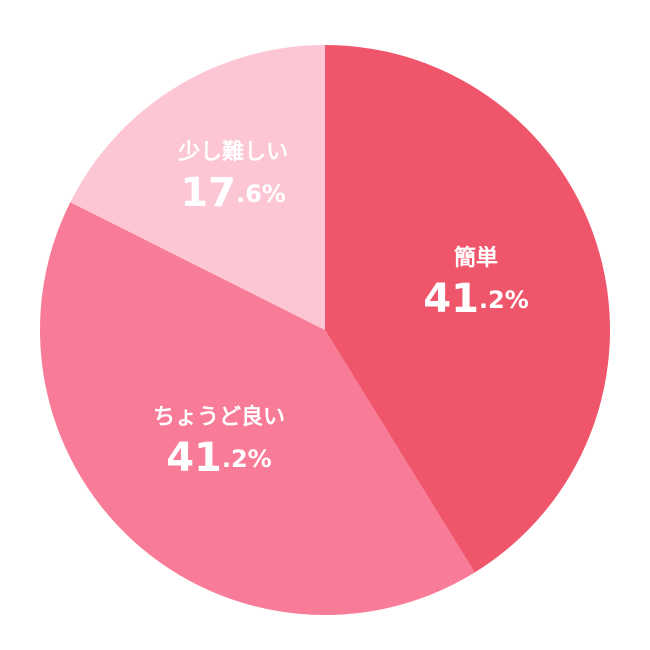  What do you see at coordinates (261, 194) in the screenshot?
I see `value-label-minor: .6%` at bounding box center [261, 194].